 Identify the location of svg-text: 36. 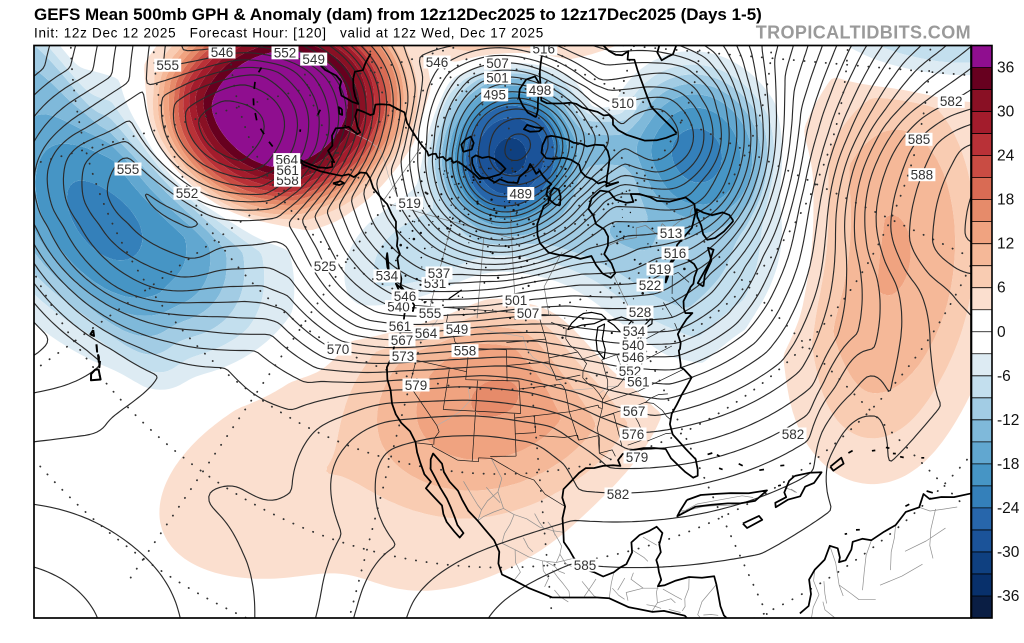
(1005, 68).